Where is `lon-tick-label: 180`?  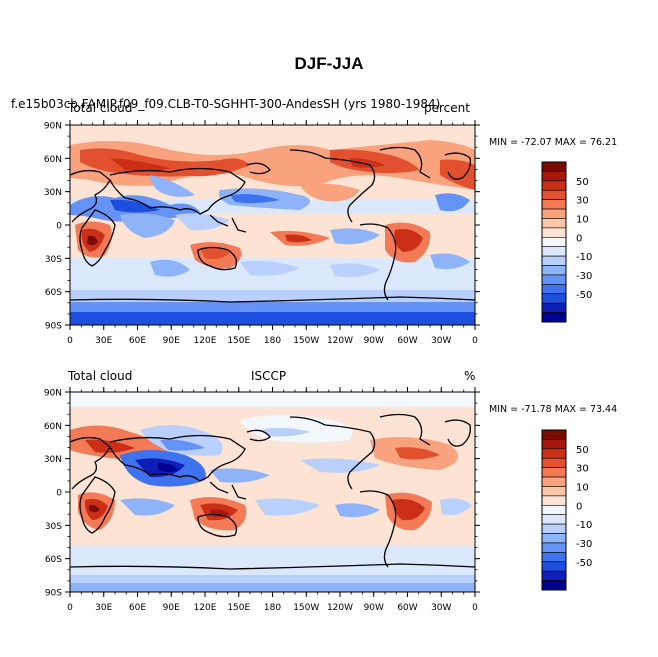 lon-tick-label: 180 is located at coordinates (272, 608).